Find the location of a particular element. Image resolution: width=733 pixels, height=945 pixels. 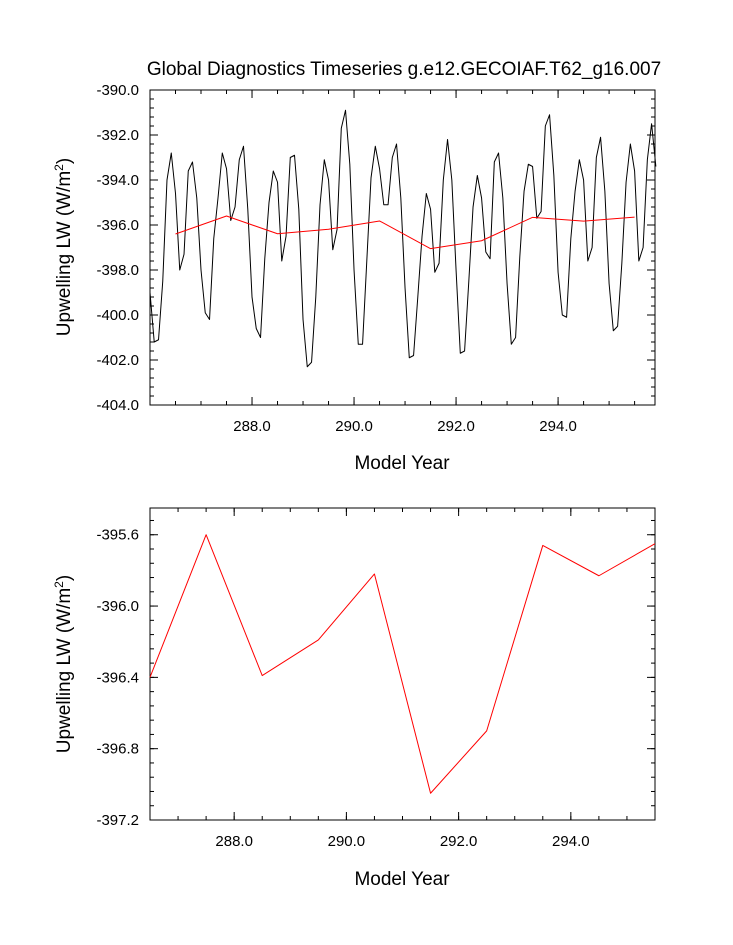

bottom-y-axis-label: Upwelling LW (W/m2) is located at coordinates (63, 664).